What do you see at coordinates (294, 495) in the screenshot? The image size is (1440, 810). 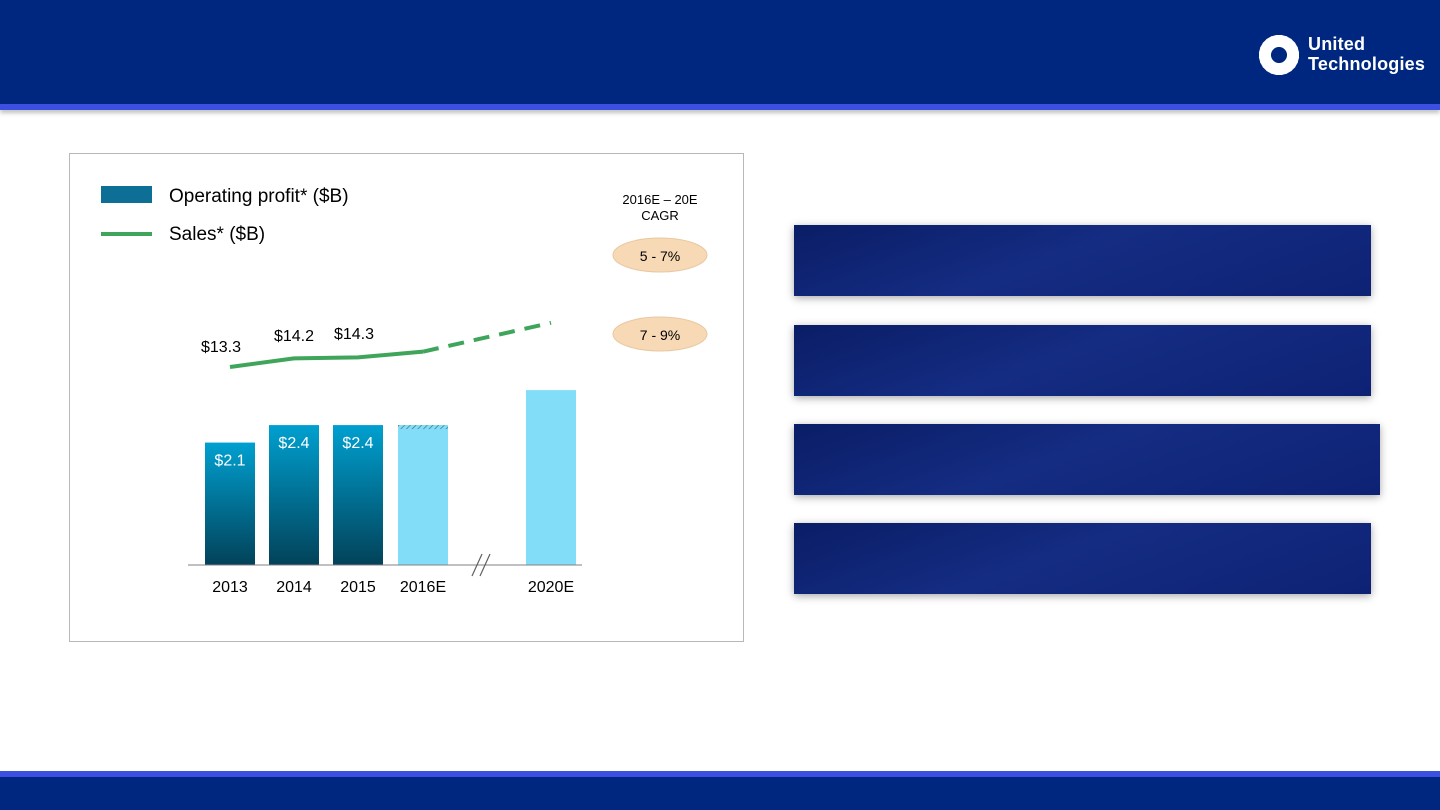 I see `profit-bar-2014` at bounding box center [294, 495].